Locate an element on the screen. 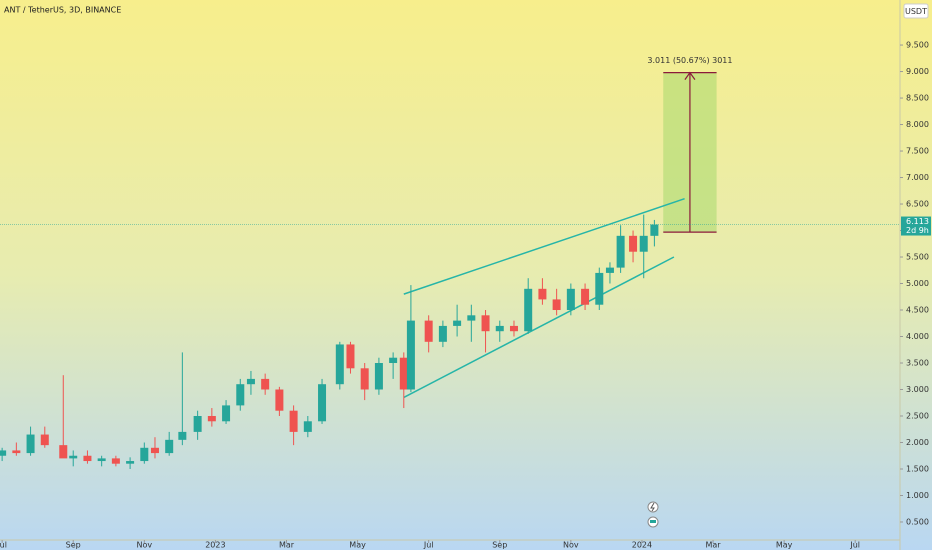 The image size is (932, 550). currency-box is located at coordinates (916, 11).